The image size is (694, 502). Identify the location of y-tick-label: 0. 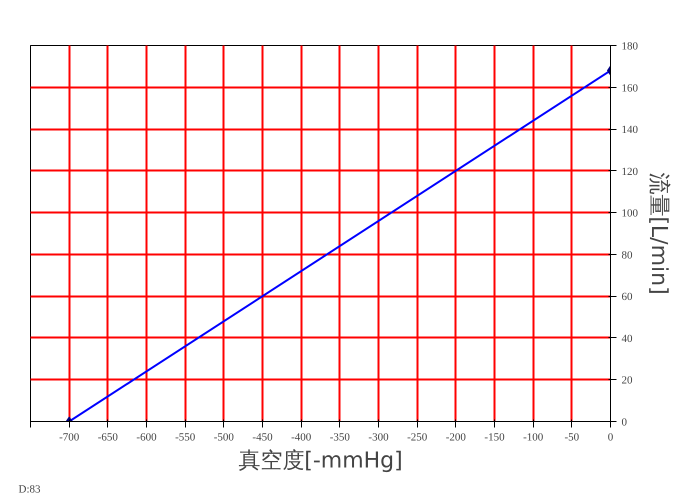
(625, 422).